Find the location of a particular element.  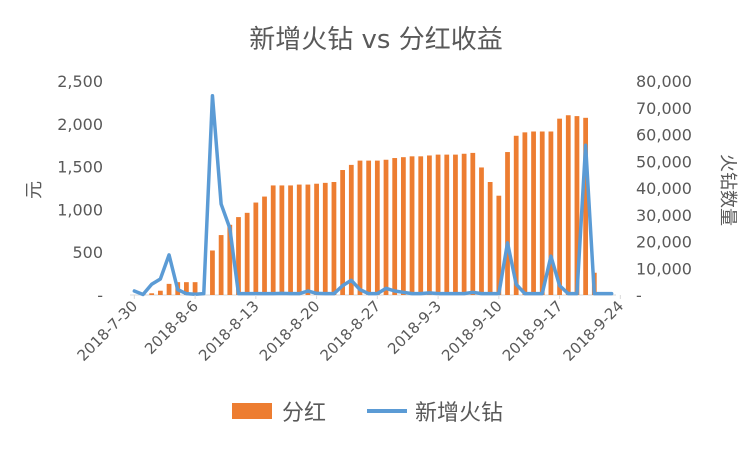

right-tick-label: 80,000 is located at coordinates (664, 81).